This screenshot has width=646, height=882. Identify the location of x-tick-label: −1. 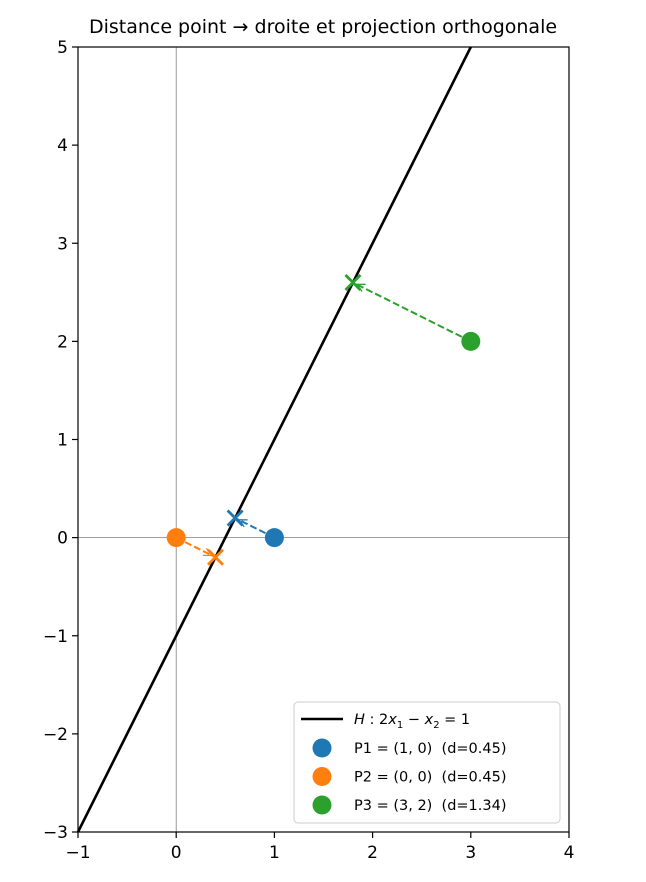
(77, 853).